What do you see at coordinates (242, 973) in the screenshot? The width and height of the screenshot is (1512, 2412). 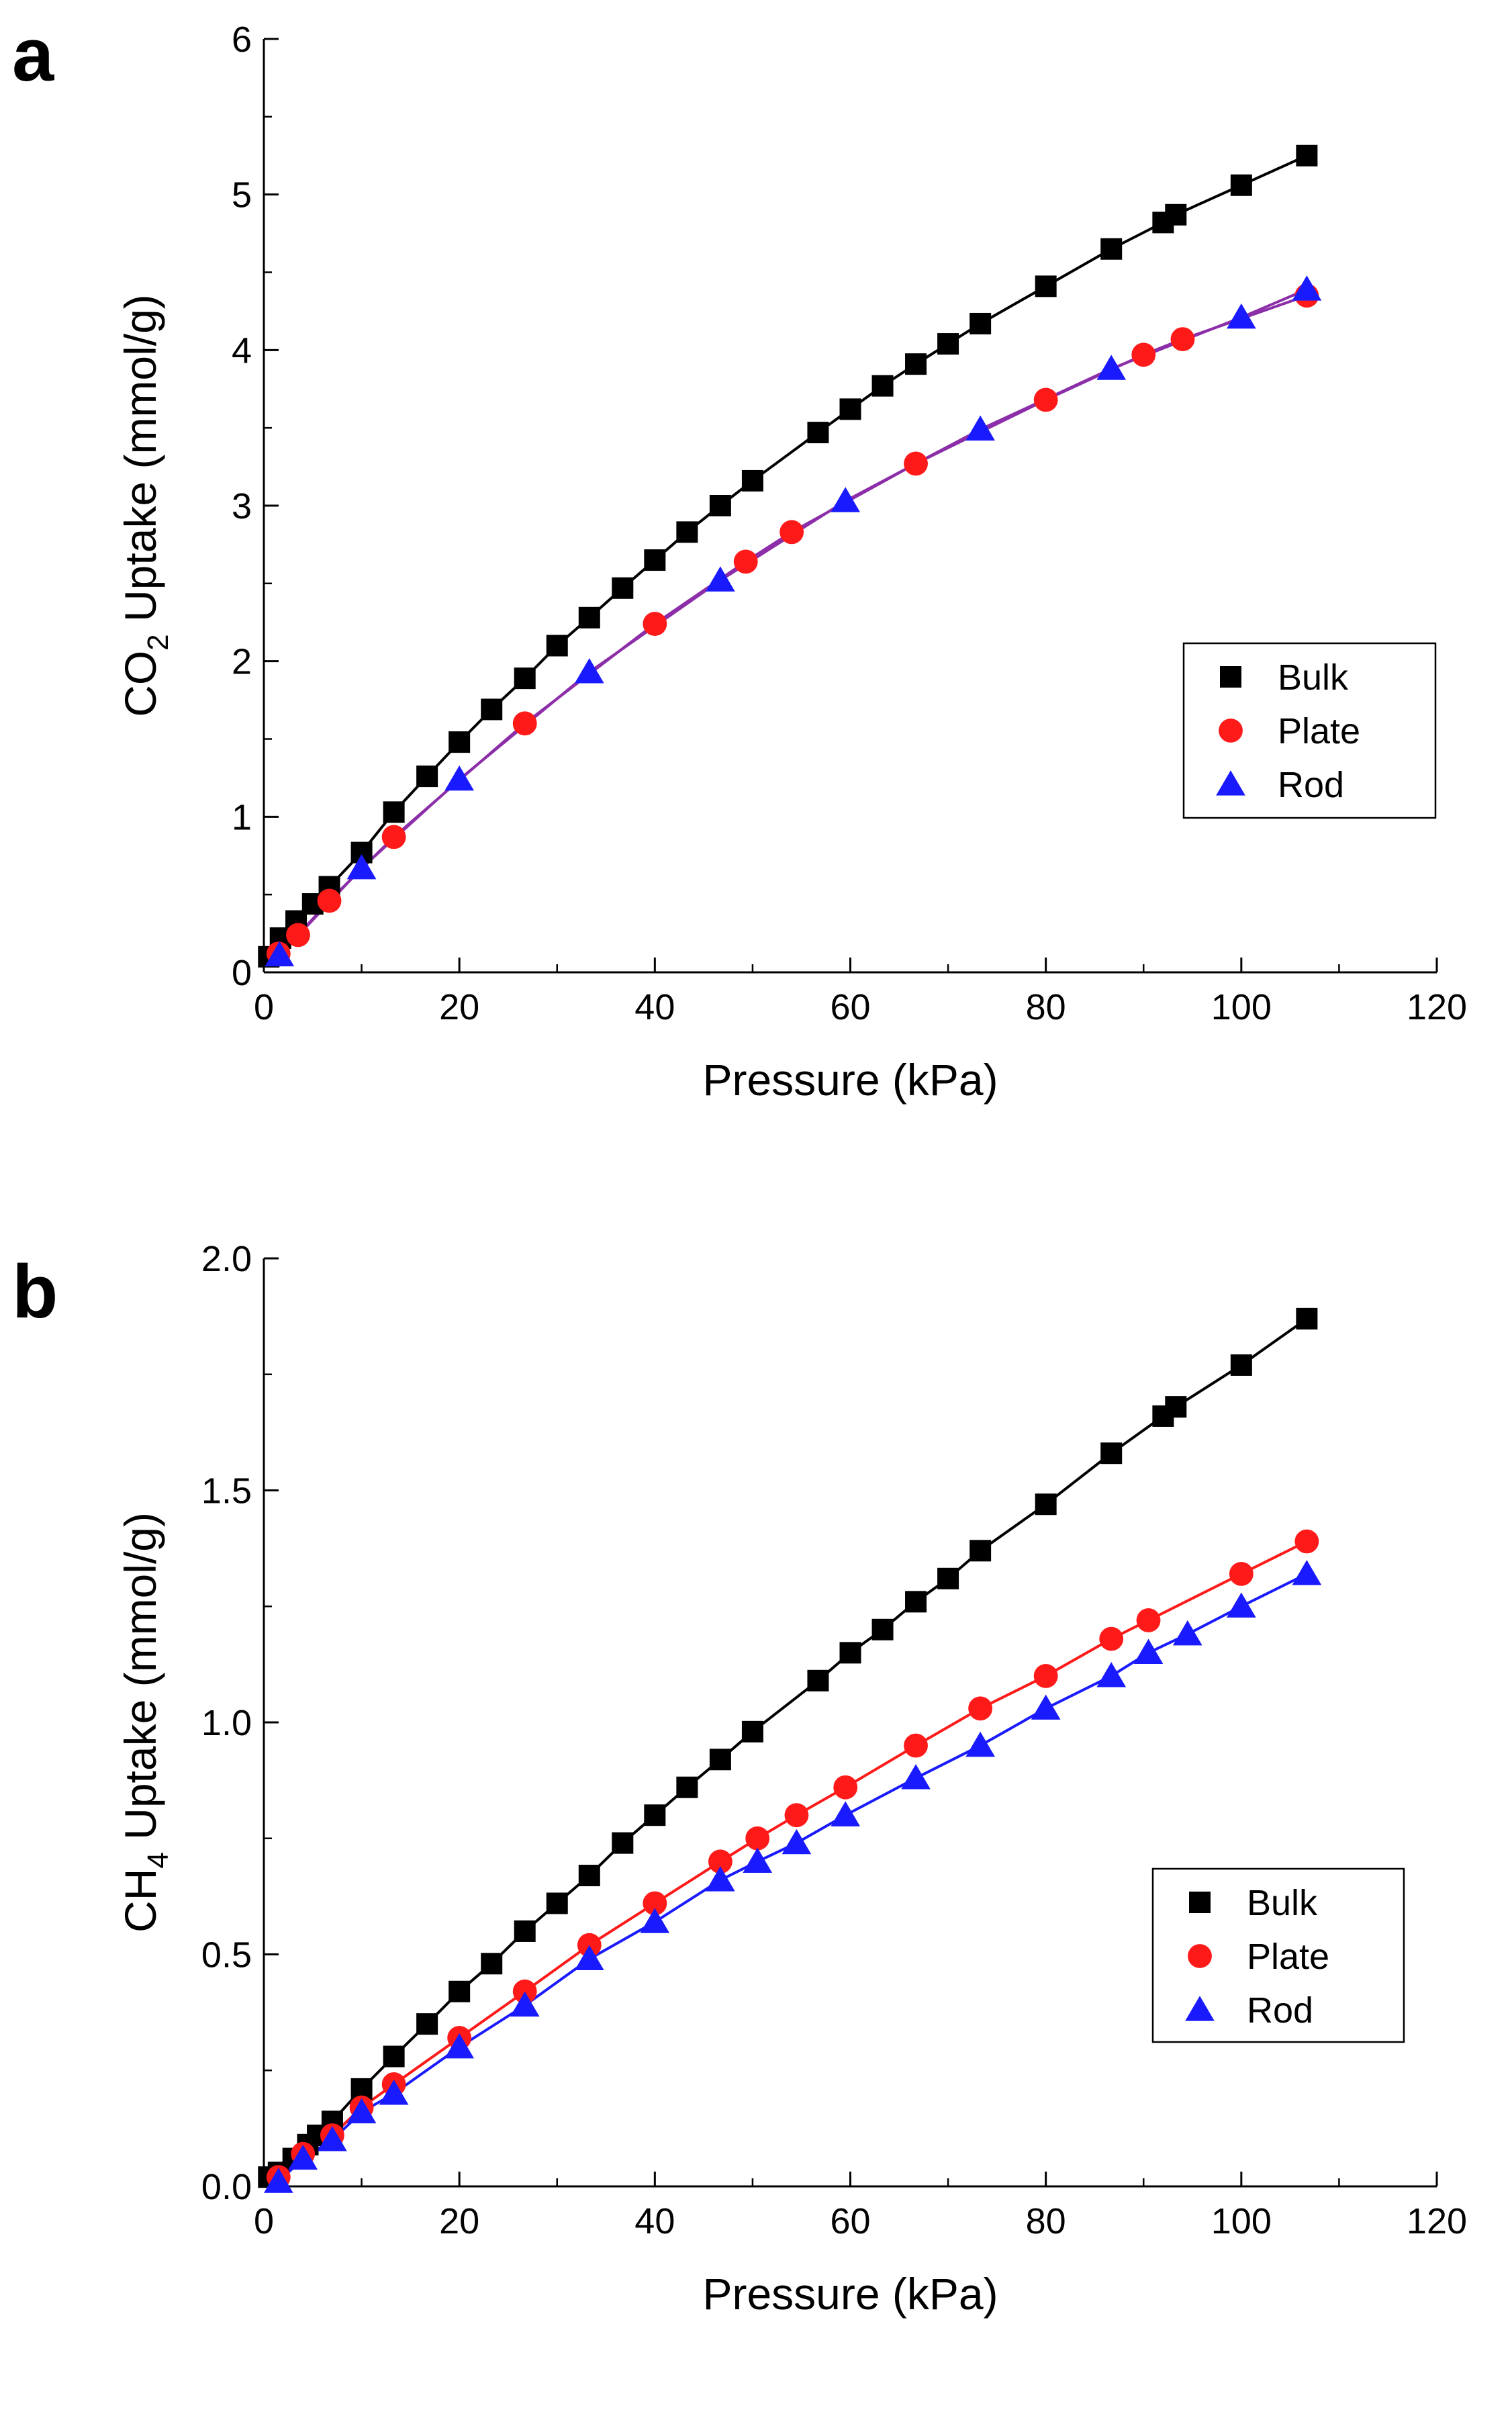 I see `y-tick-label: 0` at bounding box center [242, 973].